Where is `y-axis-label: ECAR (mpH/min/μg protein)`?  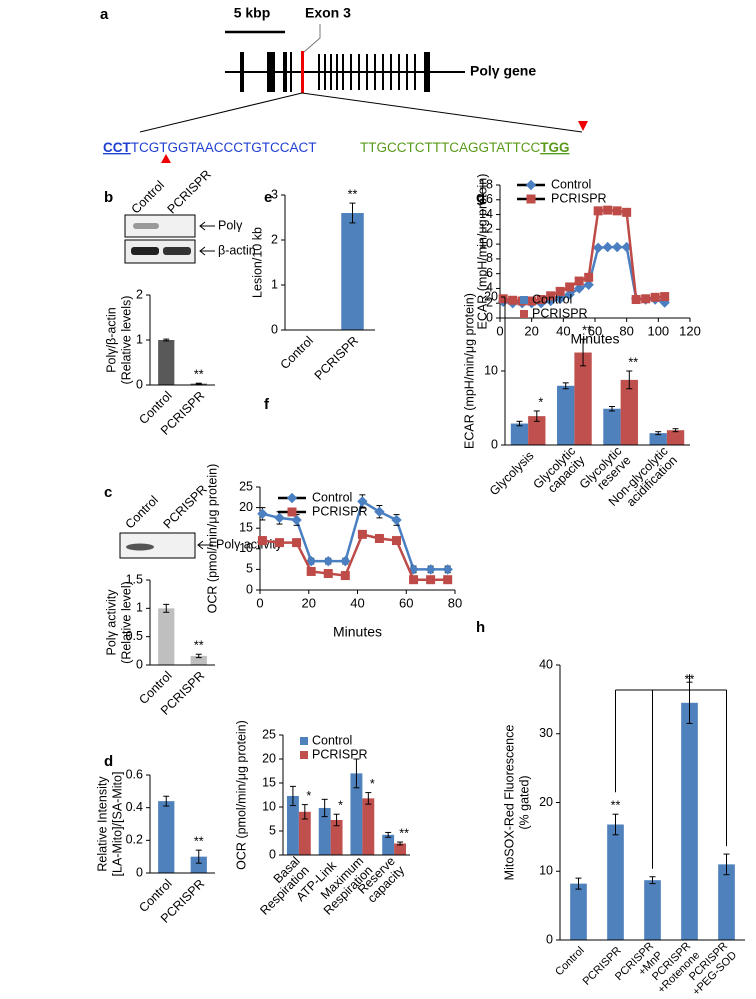 y-axis-label: ECAR (mpH/min/μg protein) is located at coordinates (469, 371).